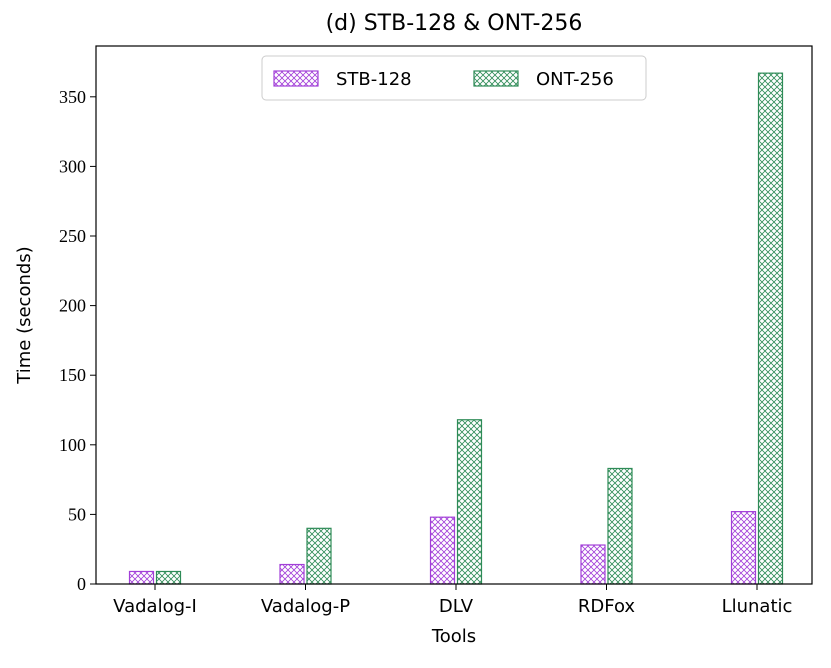  I want to click on y-tick-label: 150, so click(72, 375).